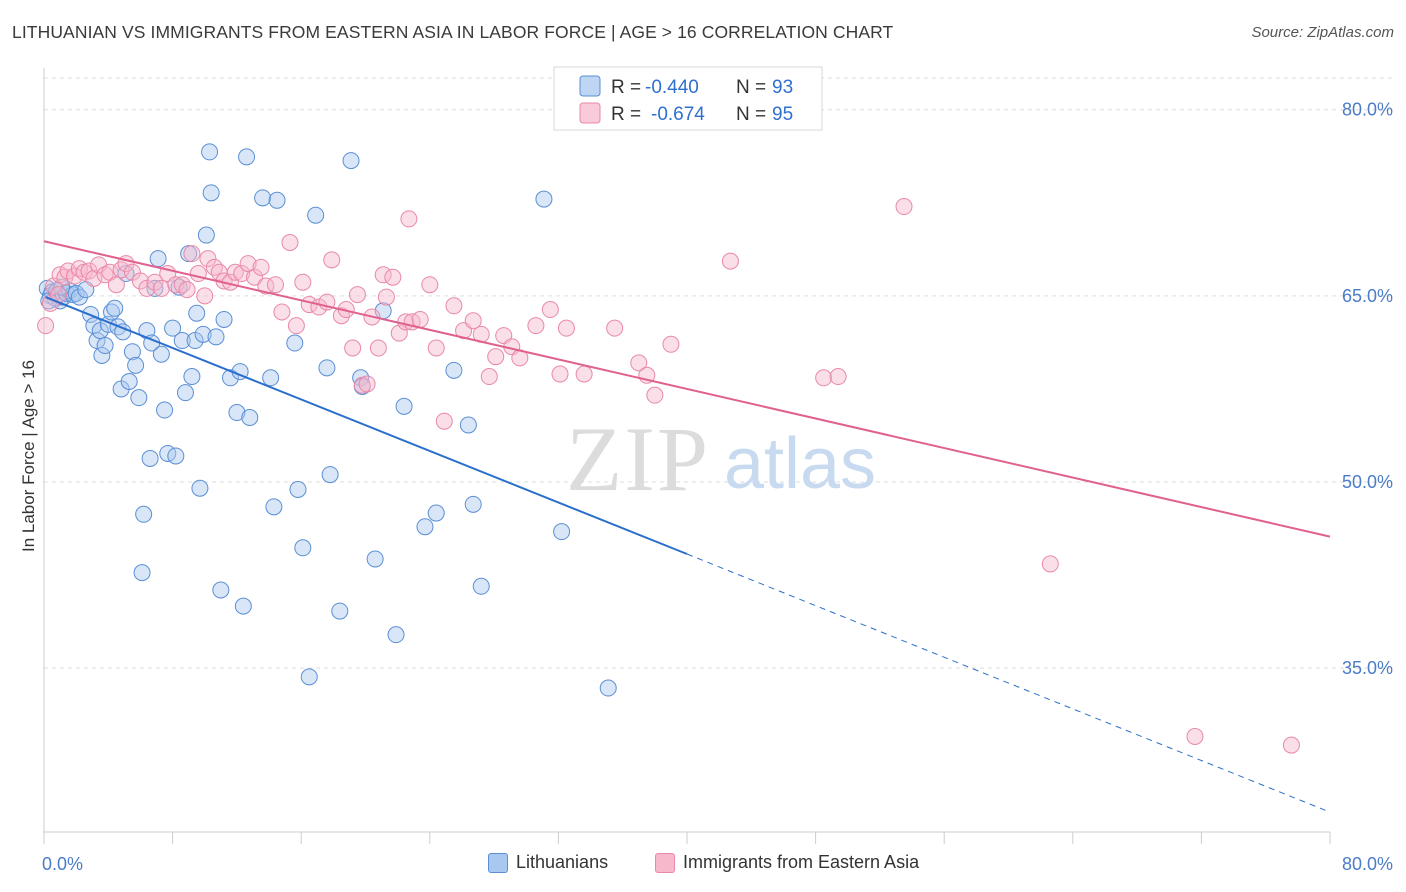 This screenshot has width=1406, height=892. I want to click on bottom-legend-eastern-asia: Immigrants from Eastern Asia, so click(787, 862).